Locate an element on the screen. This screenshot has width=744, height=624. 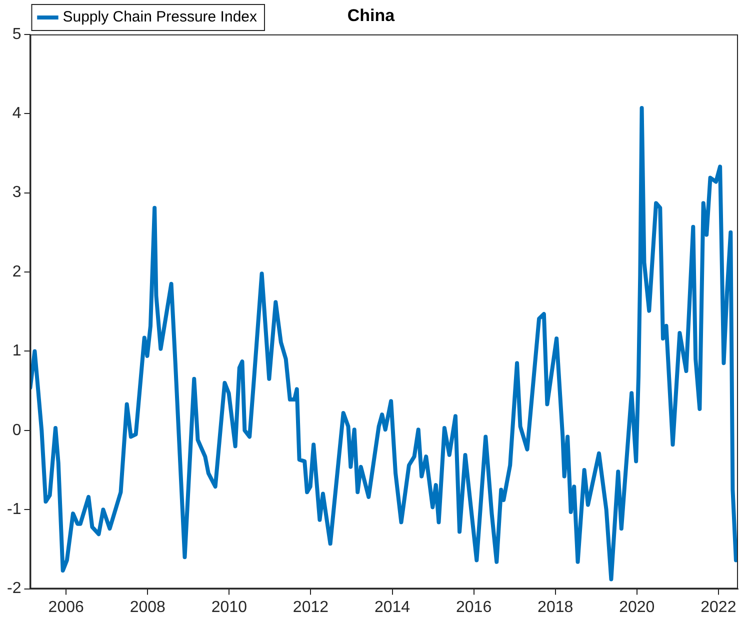
y-tick-label: 0 is located at coordinates (17, 430).